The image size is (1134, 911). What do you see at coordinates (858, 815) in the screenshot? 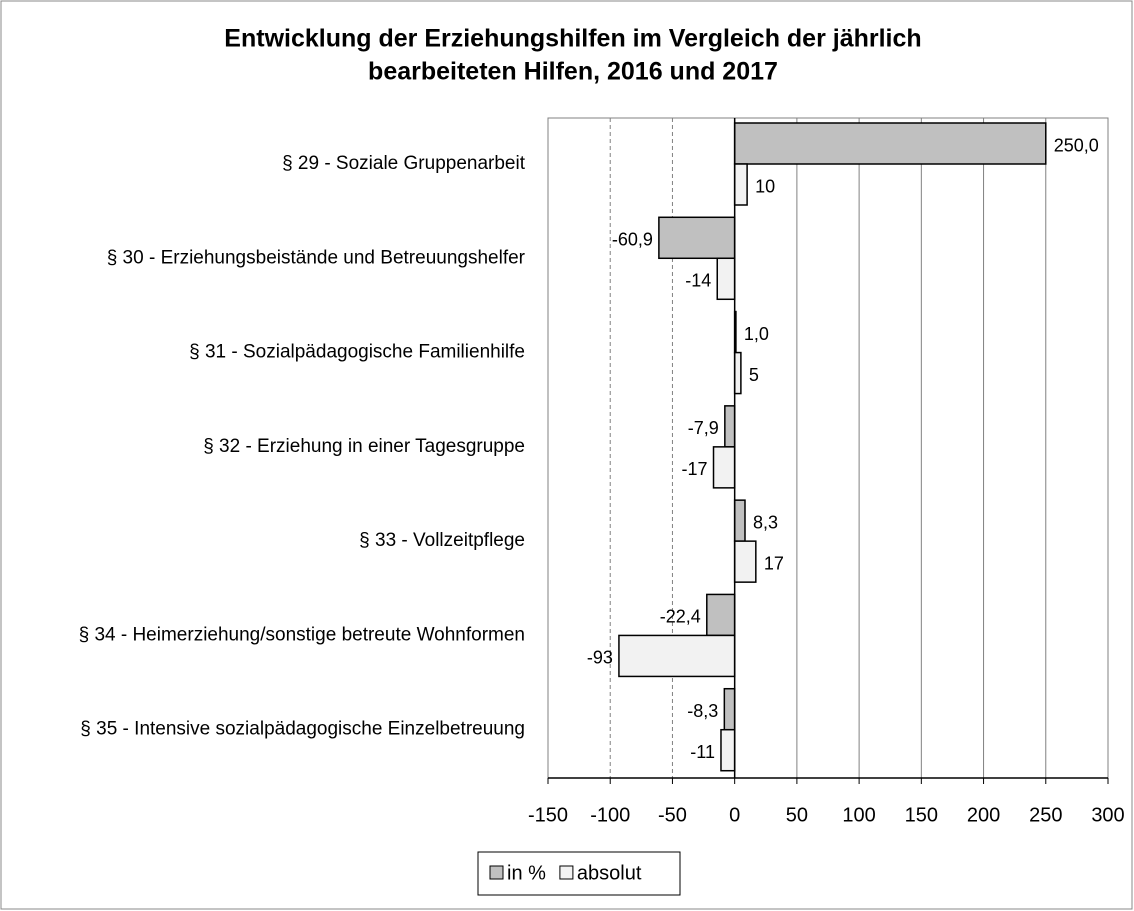
I see `x-tick-label: 100` at bounding box center [858, 815].